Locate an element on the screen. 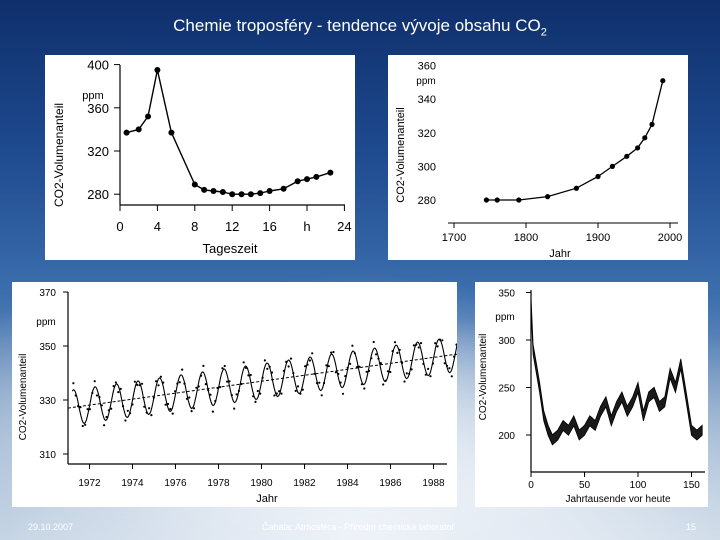 This screenshot has width=720, height=540. daily-ytick-label: 360 is located at coordinates (98, 108).